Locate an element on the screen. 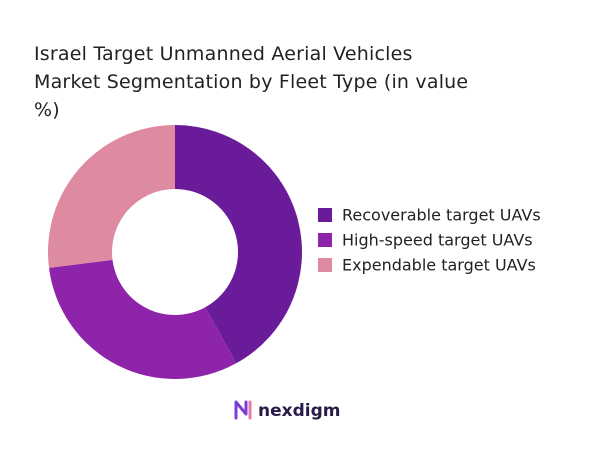 This screenshot has height=451, width=602. legend-label: Expendable target UAVs is located at coordinates (439, 265).